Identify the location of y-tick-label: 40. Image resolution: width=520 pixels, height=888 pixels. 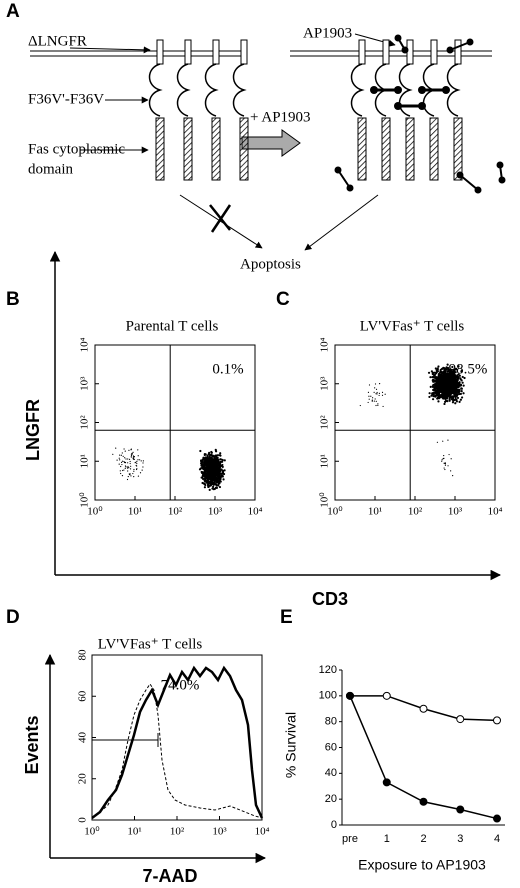
(331, 773).